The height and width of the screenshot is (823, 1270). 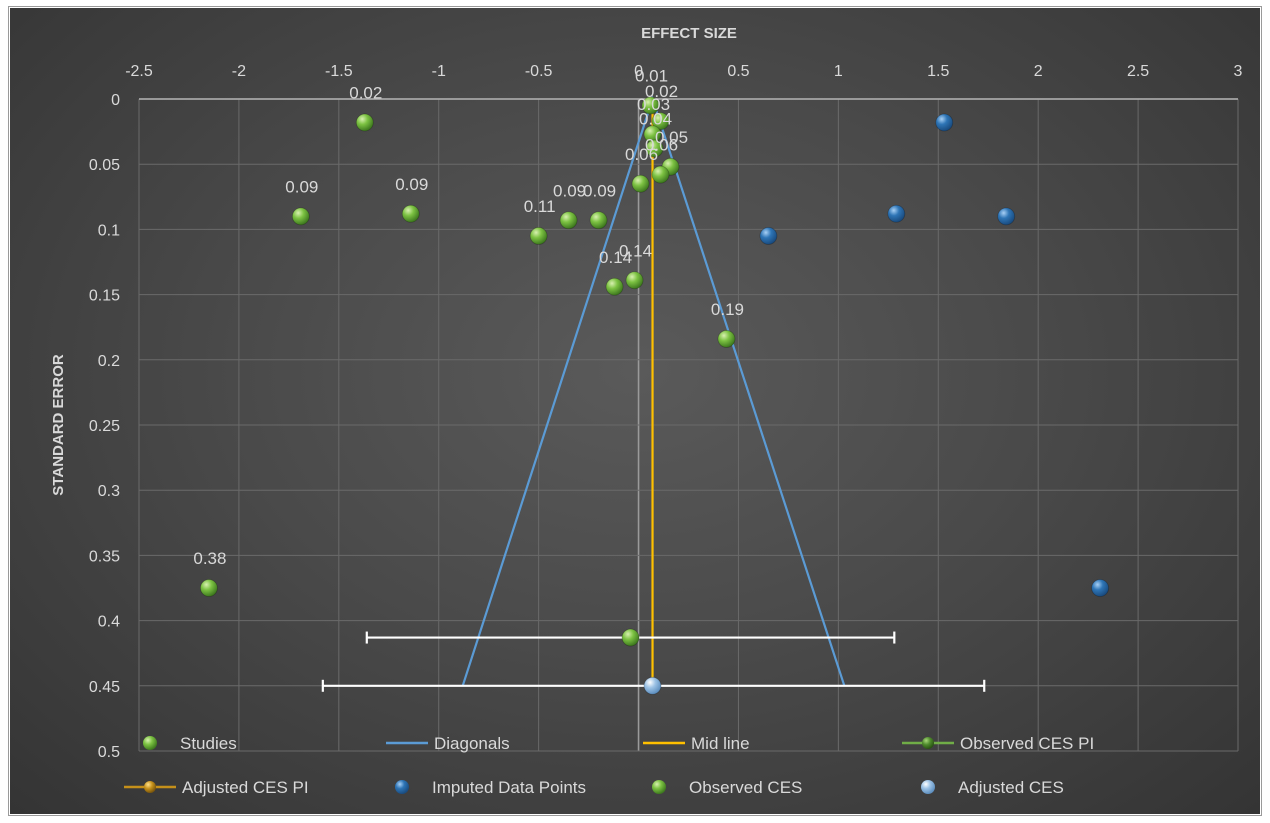 What do you see at coordinates (365, 92) in the screenshot?
I see `data-label: 0.02` at bounding box center [365, 92].